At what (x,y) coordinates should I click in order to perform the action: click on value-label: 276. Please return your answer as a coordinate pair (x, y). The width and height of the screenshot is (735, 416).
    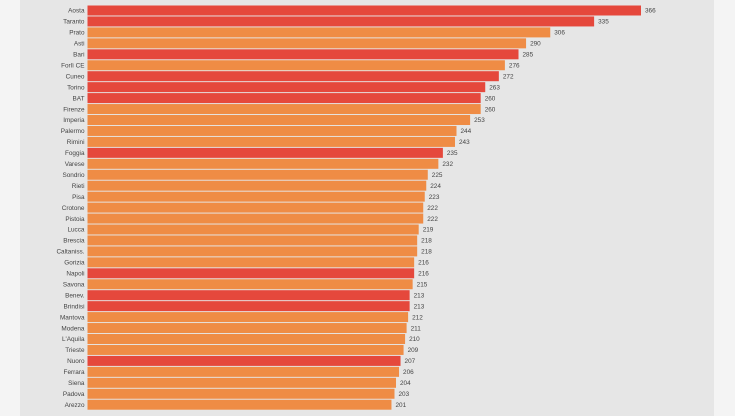
    Looking at the image, I should click on (514, 65).